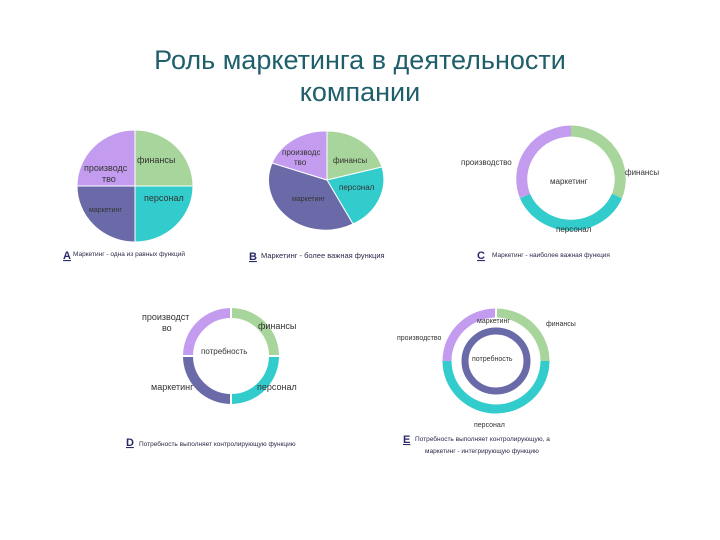 This screenshot has width=720, height=540. Describe the element at coordinates (129, 254) in the screenshot. I see `diagram-a-caption: Маркетинг - одна из равных функций` at that location.